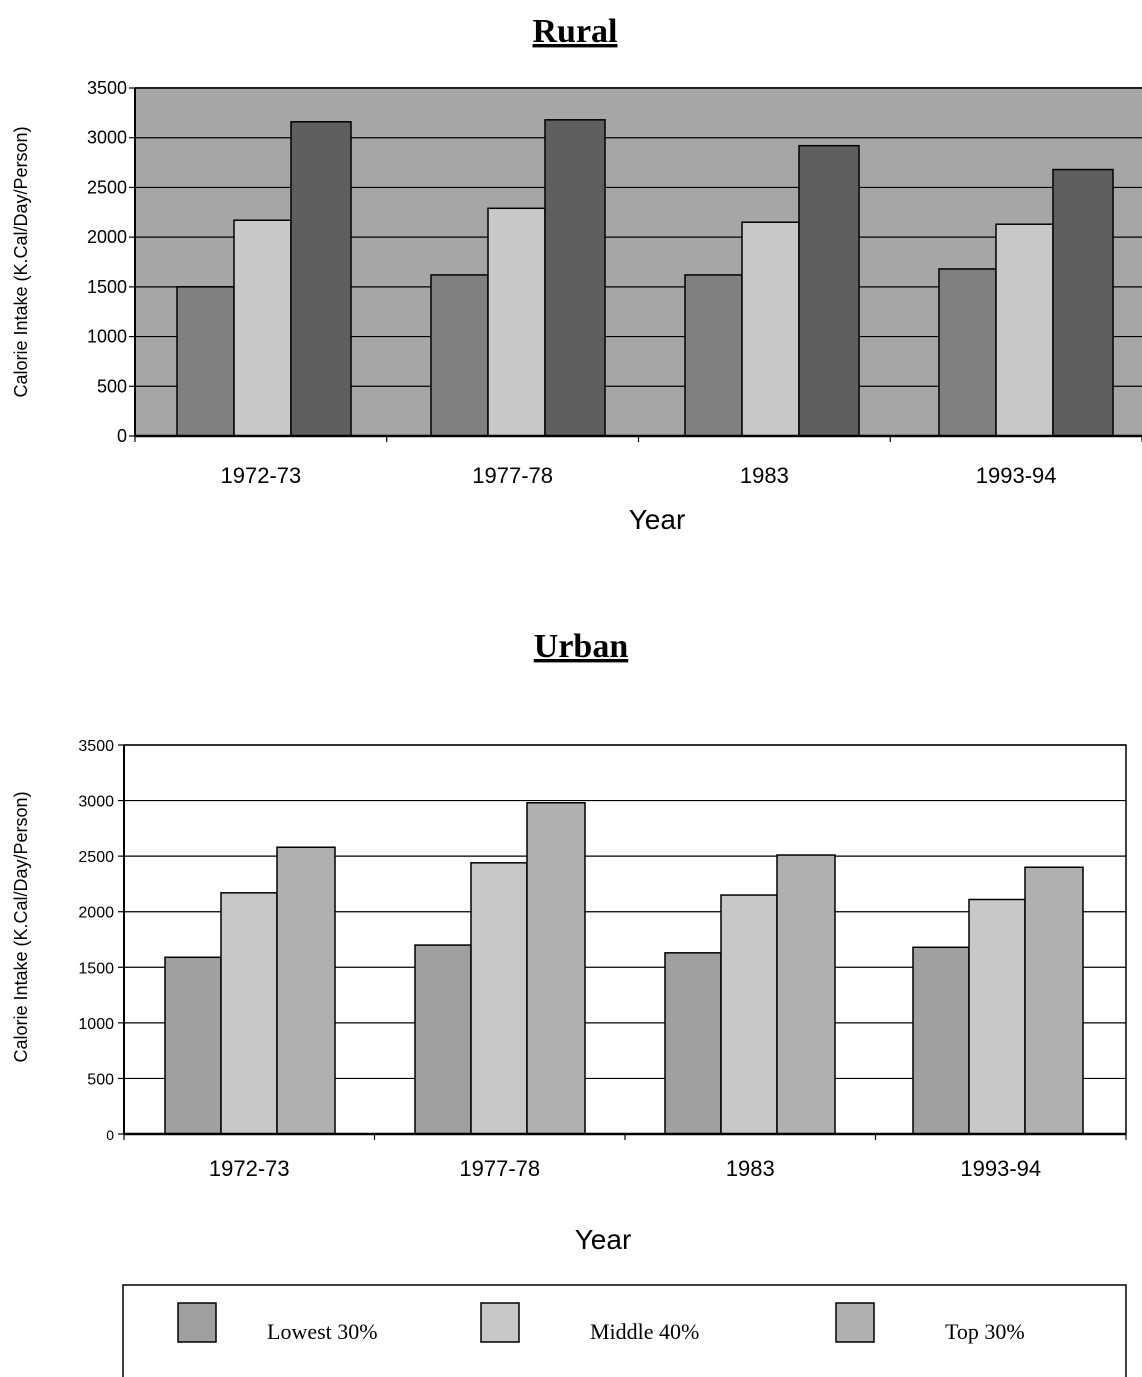 Image resolution: width=1142 pixels, height=1377 pixels. I want to click on rural-chart-title: Rural, so click(575, 31).